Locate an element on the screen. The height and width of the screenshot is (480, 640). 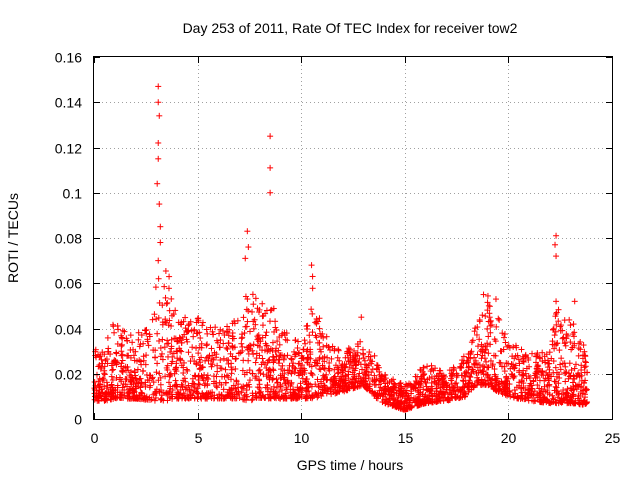
y-tick-label: 0.02 is located at coordinates (68, 375).